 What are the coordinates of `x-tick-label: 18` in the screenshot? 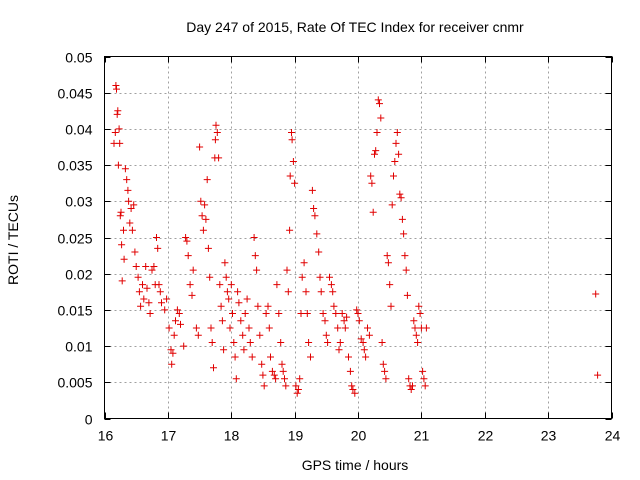 It's located at (232, 436).